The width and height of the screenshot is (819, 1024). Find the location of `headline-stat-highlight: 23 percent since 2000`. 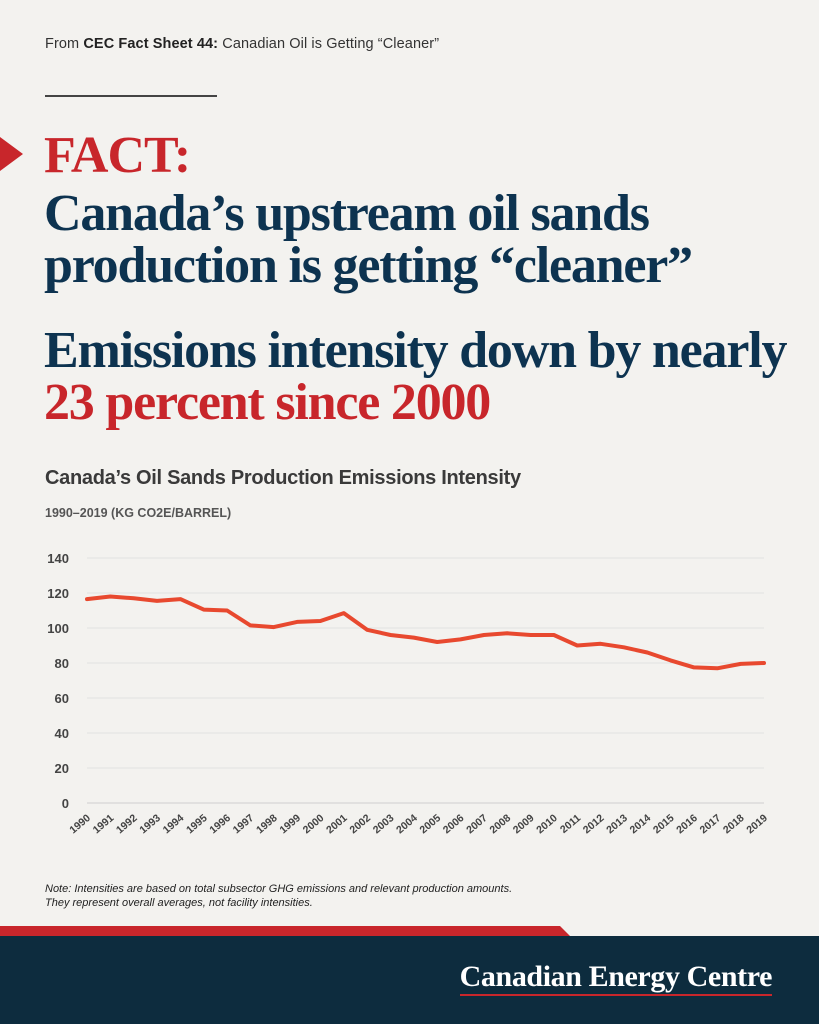

headline-stat-highlight: 23 percent since 2000 is located at coordinates (267, 402).